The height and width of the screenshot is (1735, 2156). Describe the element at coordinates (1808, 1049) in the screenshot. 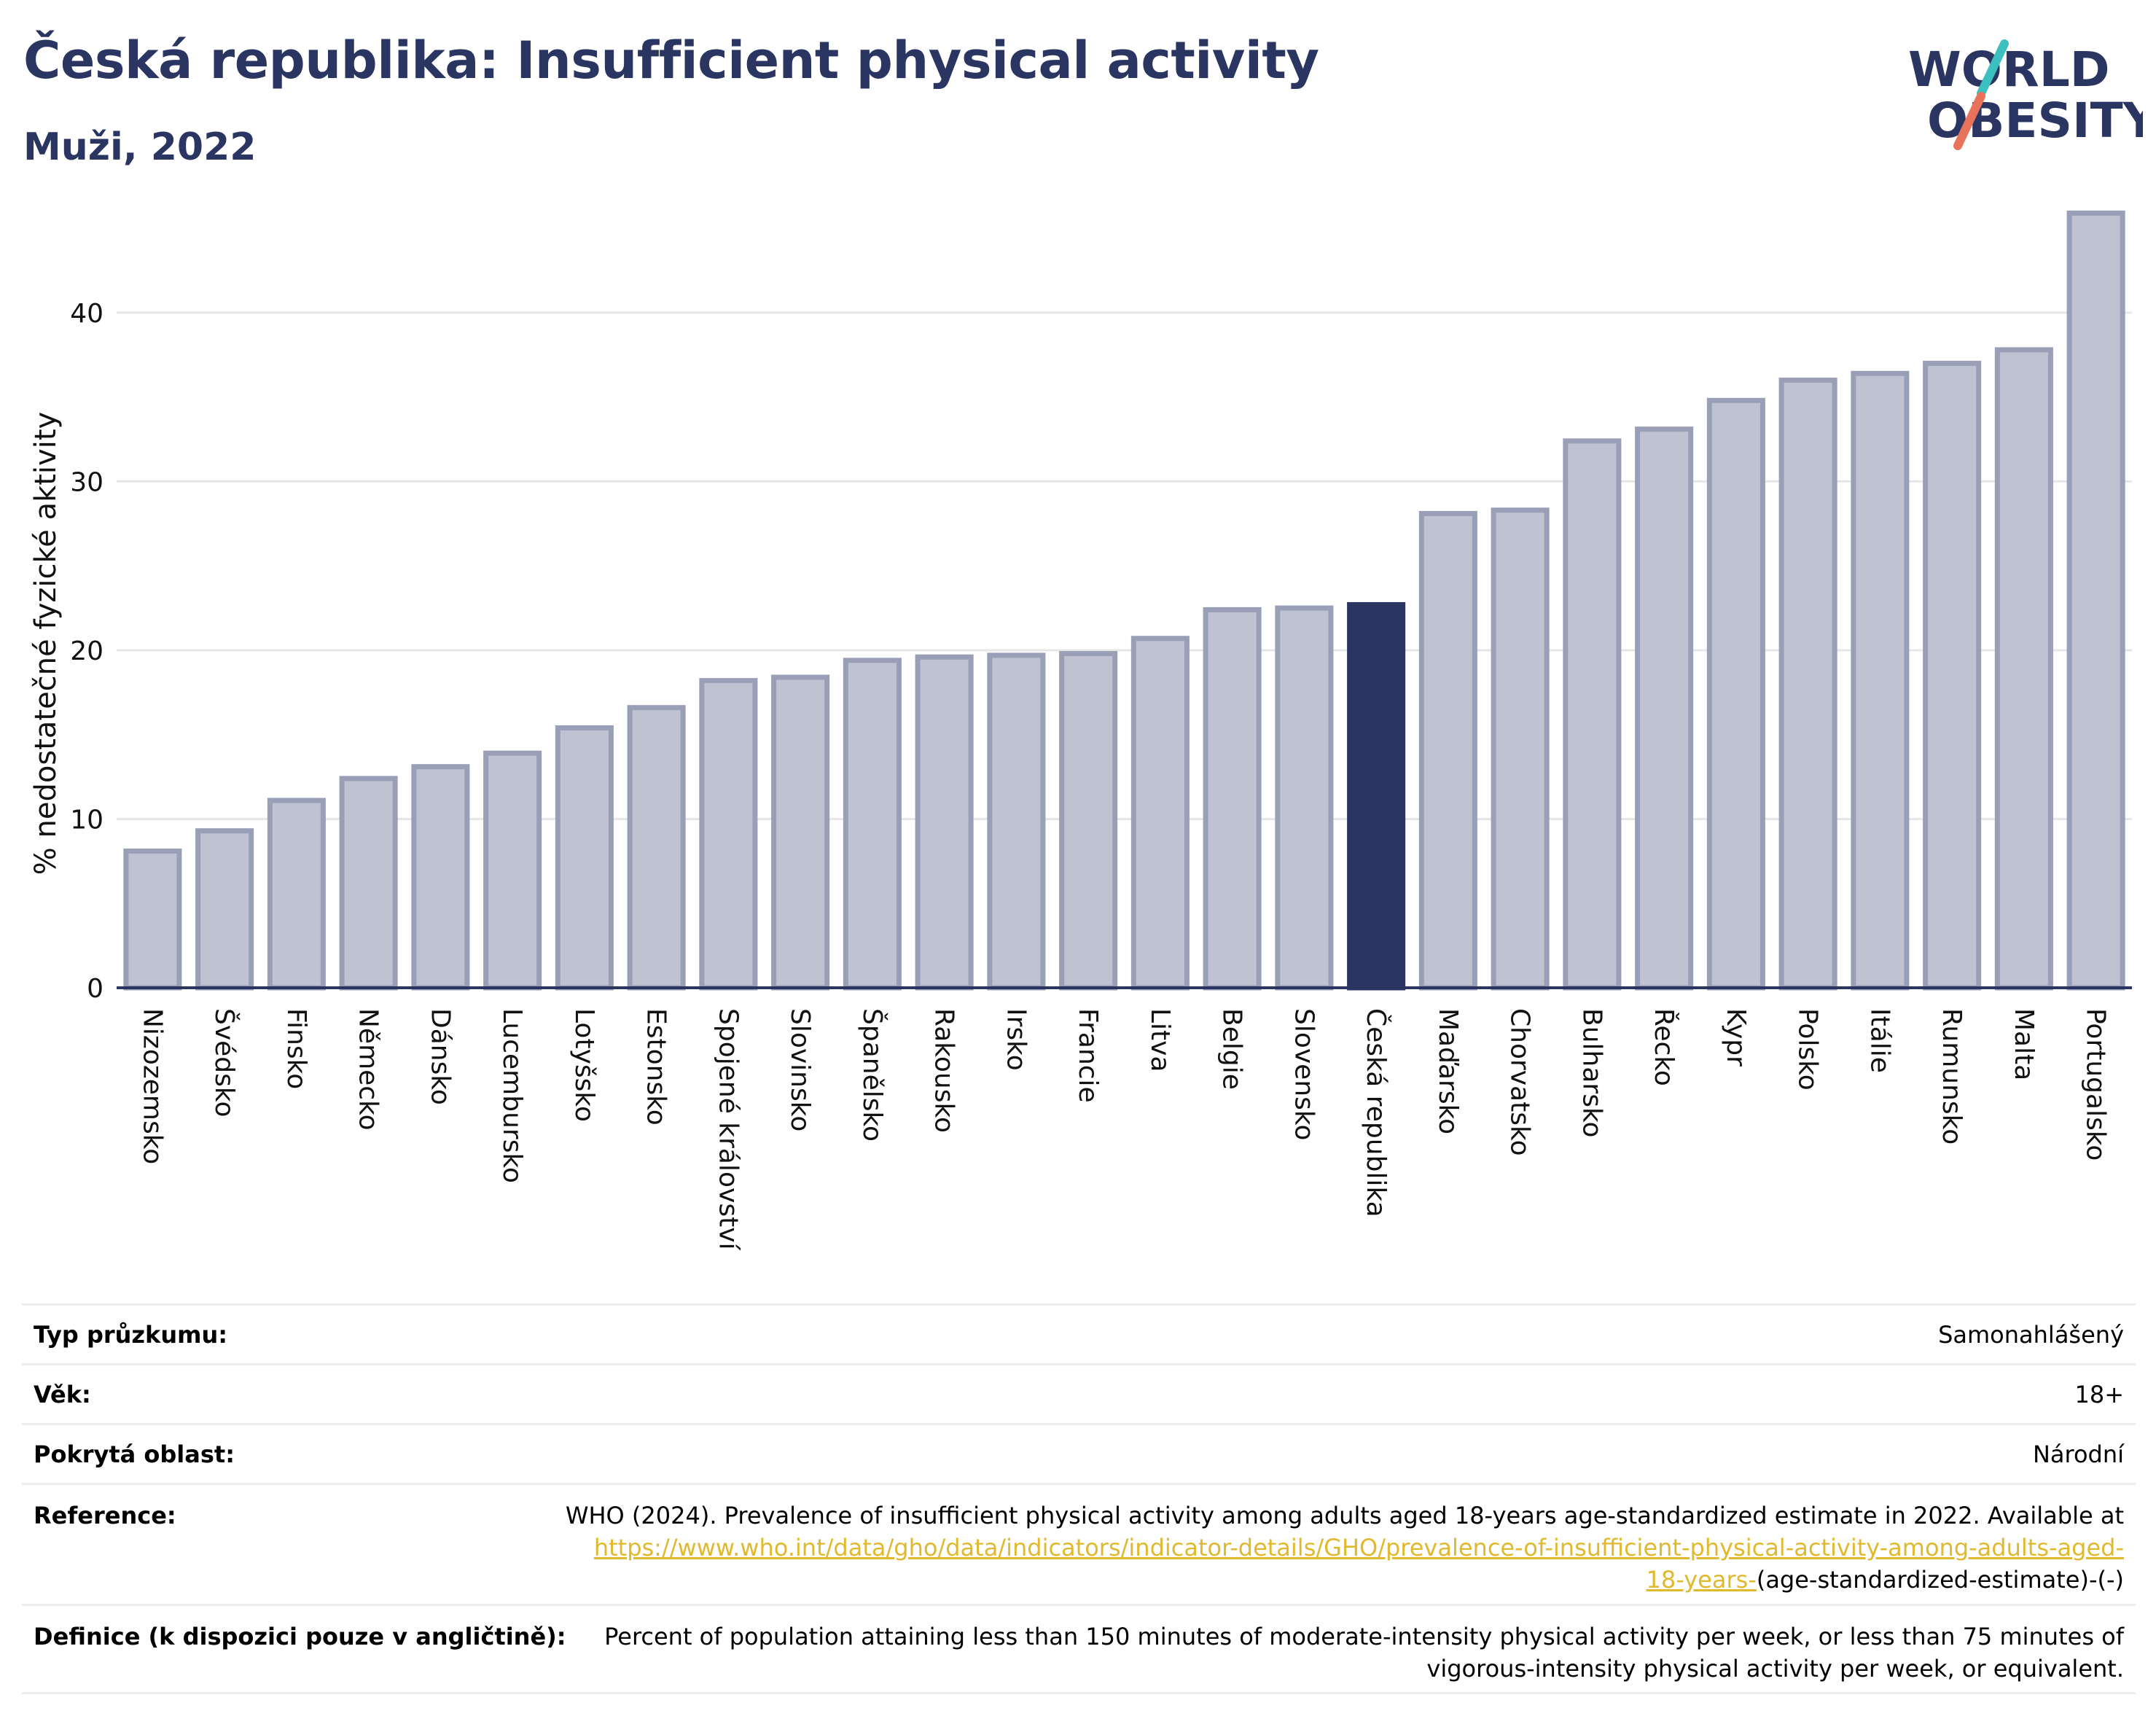

I see `x-tick-label: Polsko` at that location.